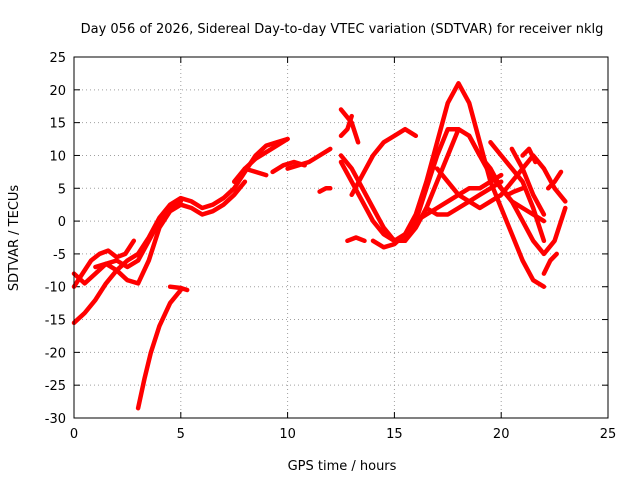  Describe the element at coordinates (62, 189) in the screenshot. I see `y-tick-label: 5` at that location.